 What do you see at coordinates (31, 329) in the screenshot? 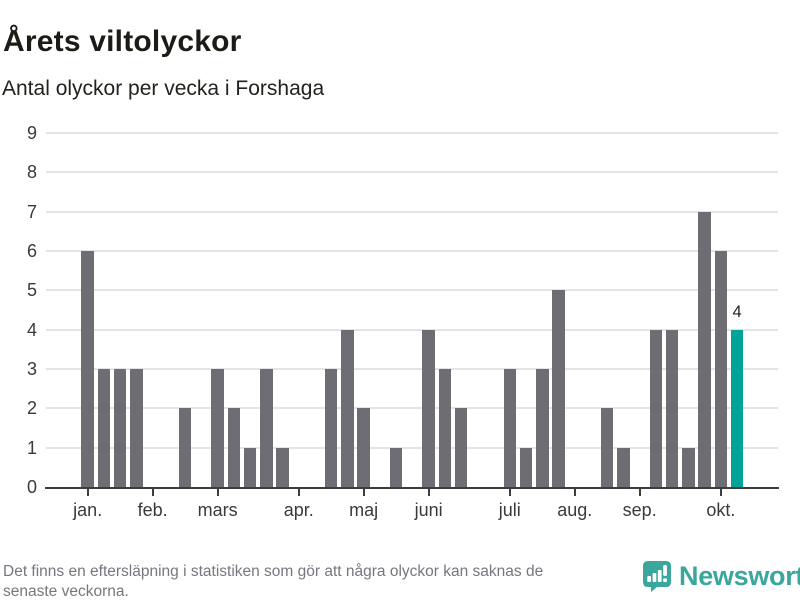
I see `y-axis-label: 4` at bounding box center [31, 329].